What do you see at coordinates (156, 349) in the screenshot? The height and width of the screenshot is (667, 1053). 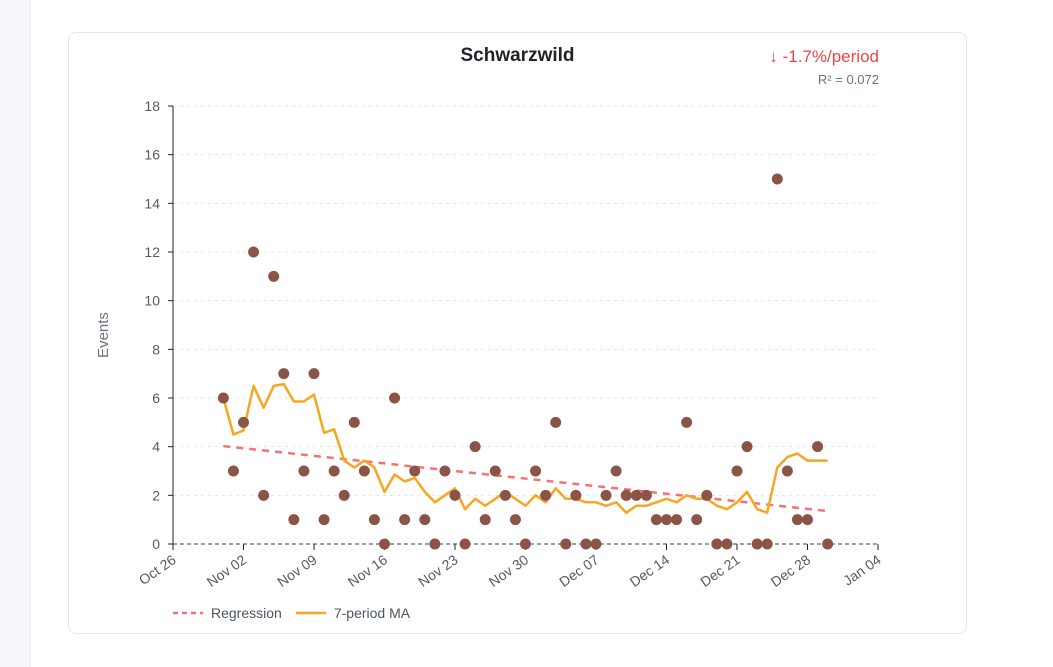 I see `y-tick-label: 8` at bounding box center [156, 349].